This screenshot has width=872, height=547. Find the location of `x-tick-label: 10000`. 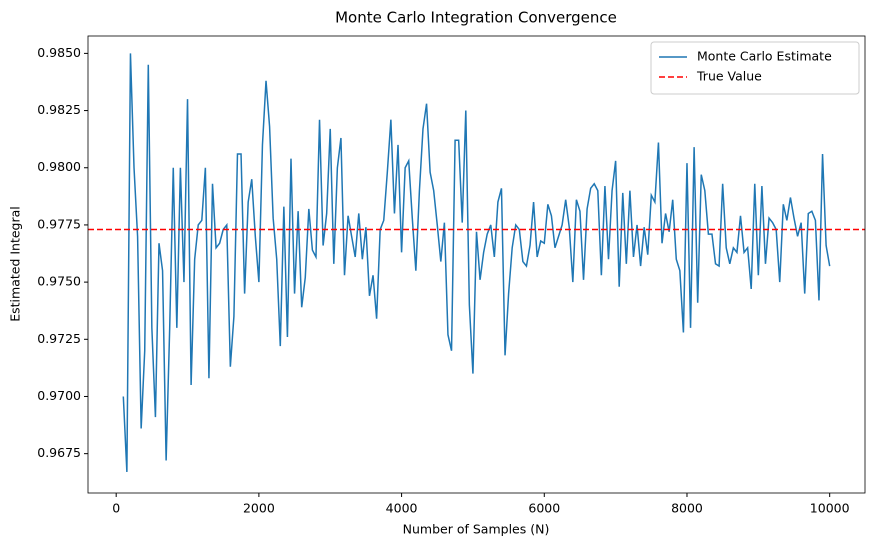

x-tick-label: 10000 is located at coordinates (830, 508).